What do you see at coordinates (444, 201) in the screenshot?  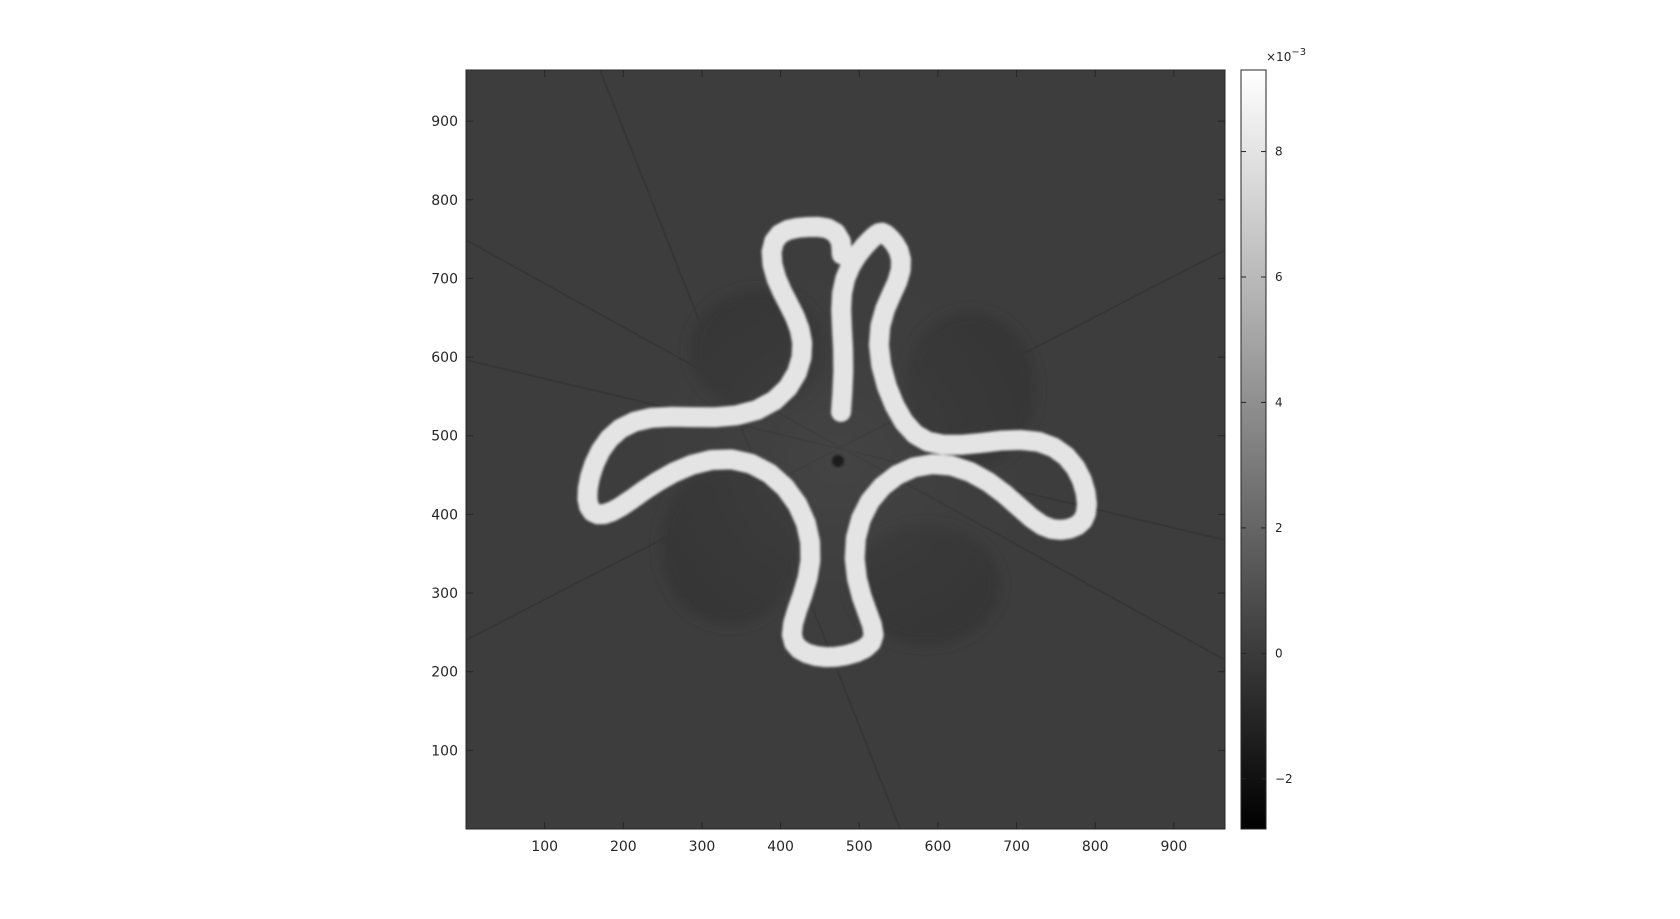 I see `y-tick-label: 800` at bounding box center [444, 201].